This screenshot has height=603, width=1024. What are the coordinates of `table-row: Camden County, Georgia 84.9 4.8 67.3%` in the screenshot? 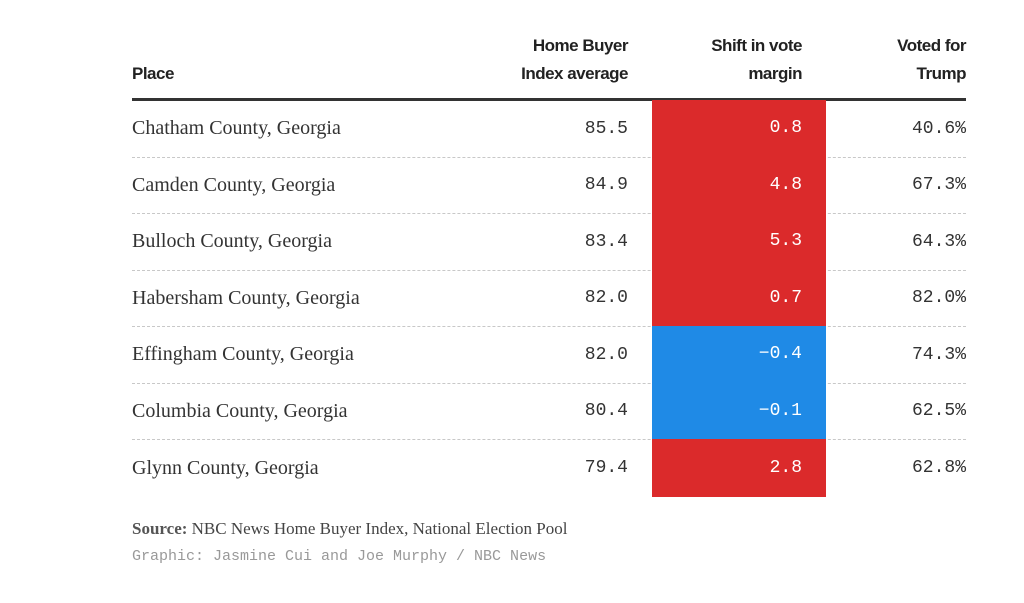 It's located at (549, 185).